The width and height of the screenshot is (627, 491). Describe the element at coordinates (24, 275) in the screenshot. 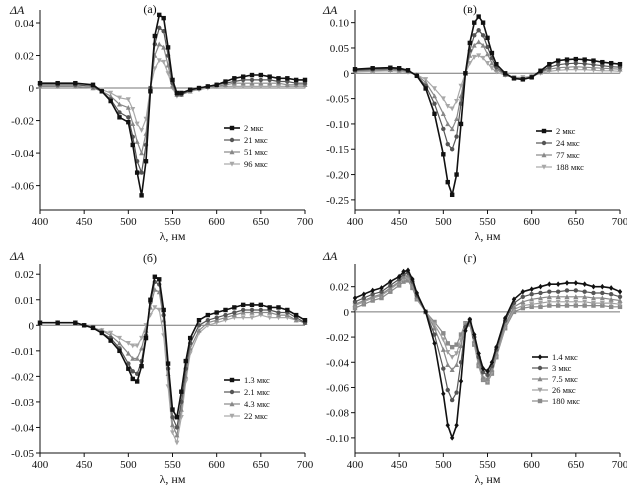

I see `y-tick-label: 0.02` at that location.